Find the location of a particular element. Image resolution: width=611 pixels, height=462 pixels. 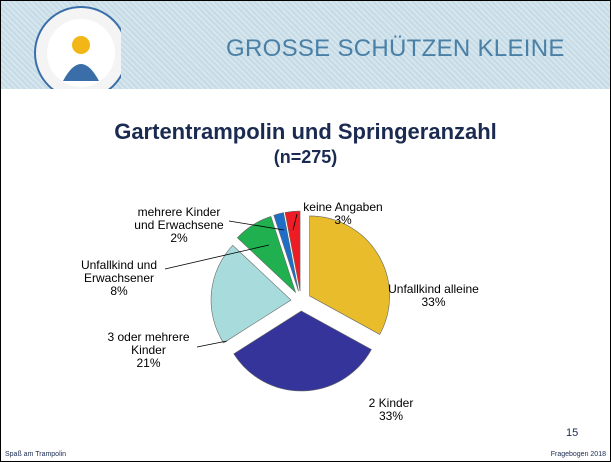

slice-value: 3% is located at coordinates (343, 220).